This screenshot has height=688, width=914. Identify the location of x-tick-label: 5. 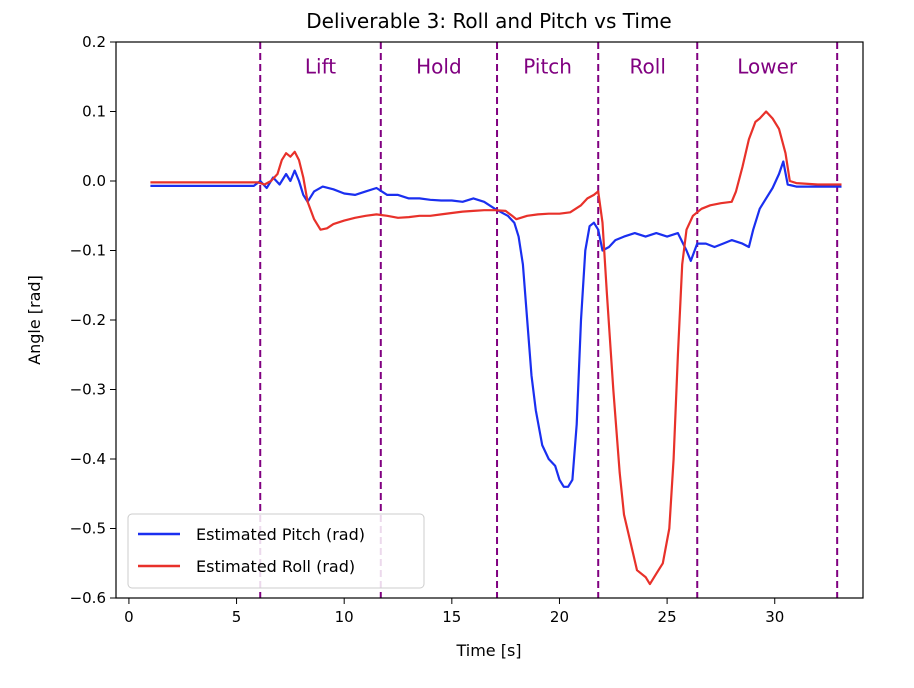
(237, 617).